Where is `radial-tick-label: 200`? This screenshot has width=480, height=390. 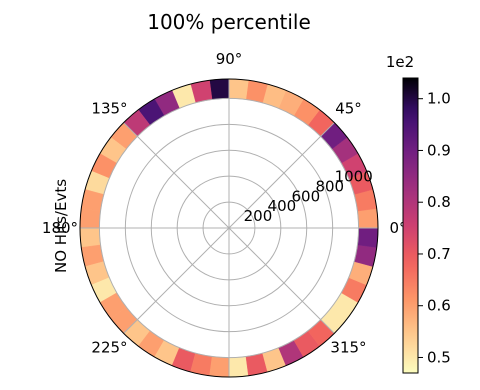
radial-tick-label: 200 is located at coordinates (258, 216).